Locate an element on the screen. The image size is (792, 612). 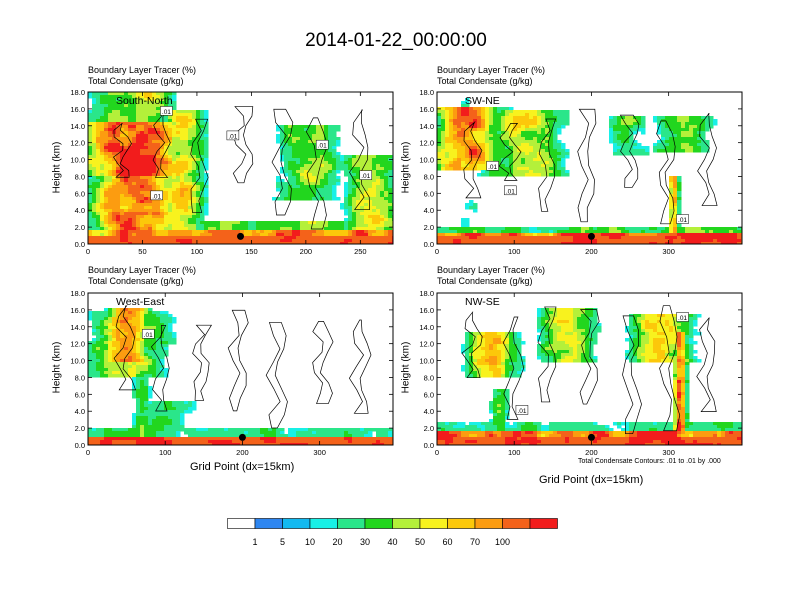
plot-frame is located at coordinates (589, 168).